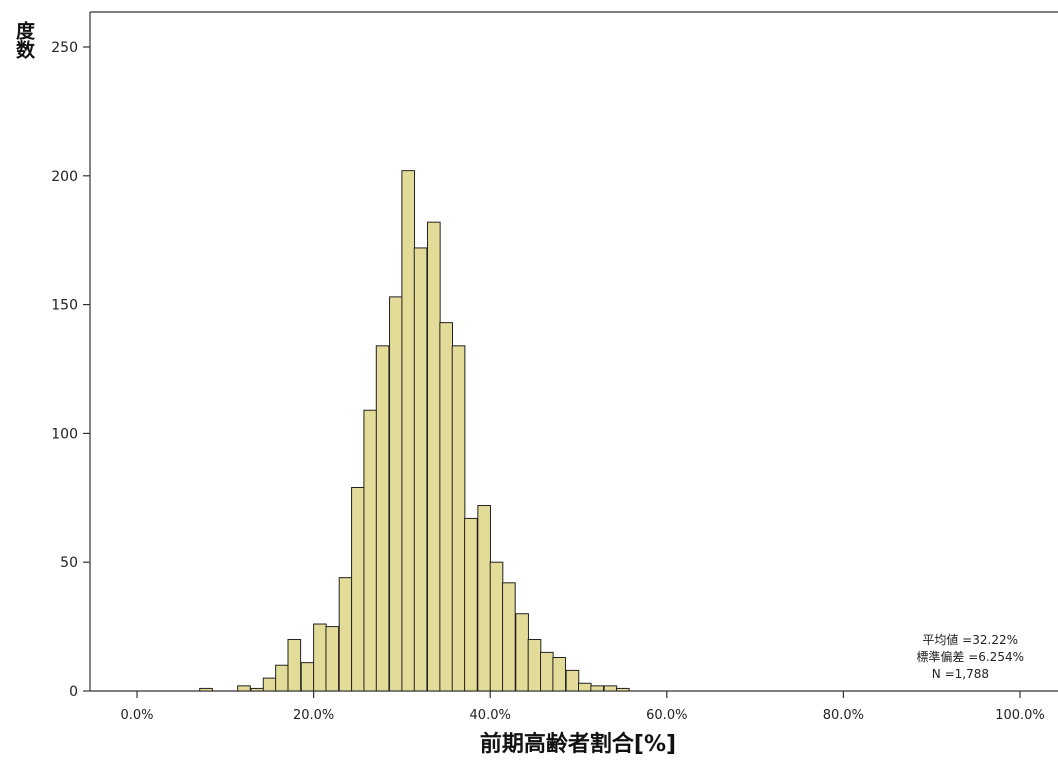  Describe the element at coordinates (64, 177) in the screenshot. I see `y-tick-label: 200` at that location.